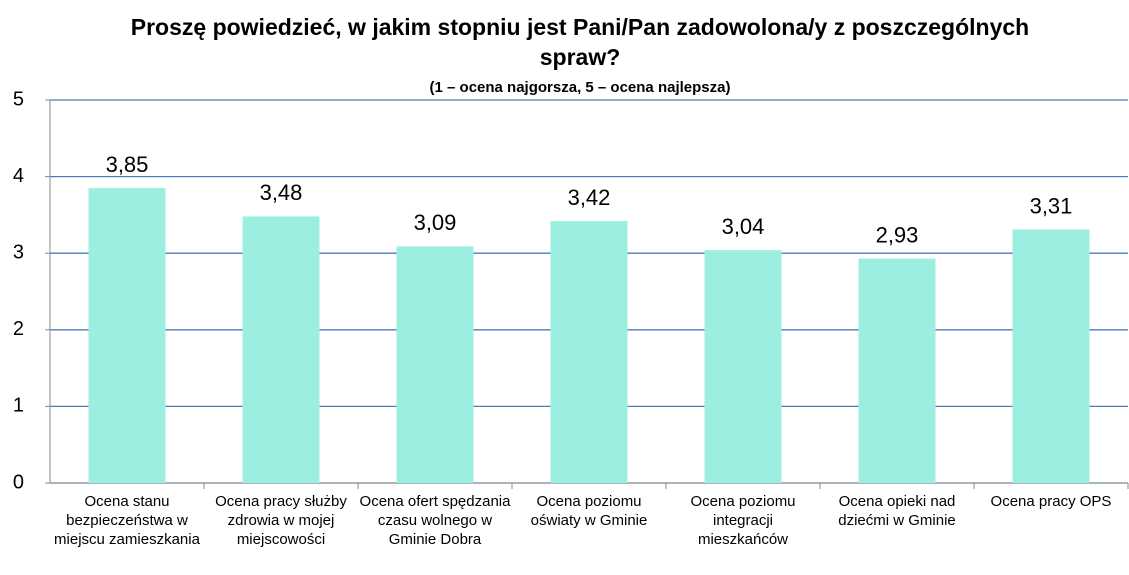 This screenshot has height=575, width=1129. What do you see at coordinates (743, 226) in the screenshot?
I see `data-label: 3,04` at bounding box center [743, 226].